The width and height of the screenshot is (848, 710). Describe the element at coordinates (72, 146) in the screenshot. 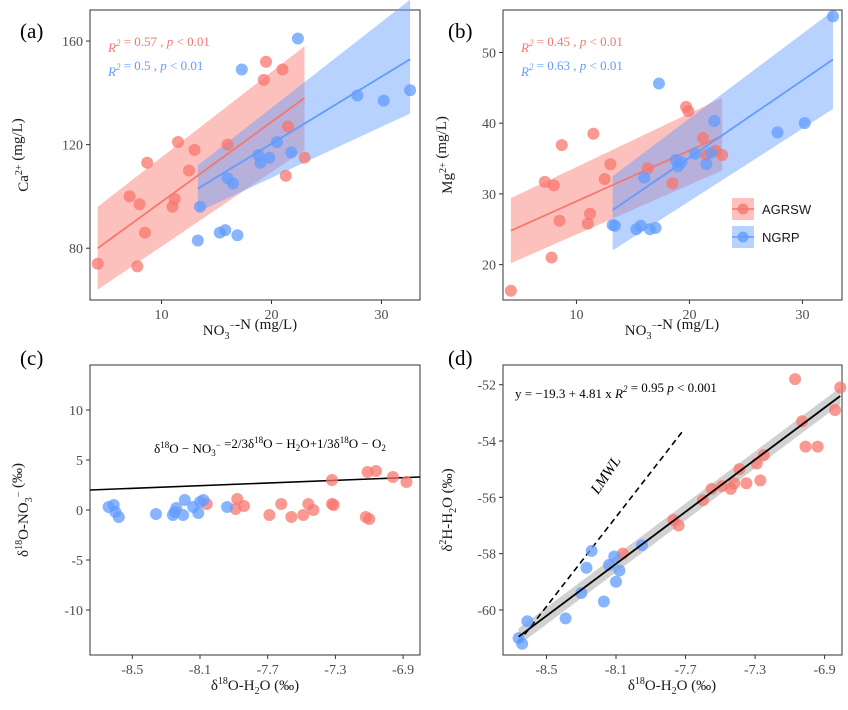

I see `y-tick-label: 120` at that location.